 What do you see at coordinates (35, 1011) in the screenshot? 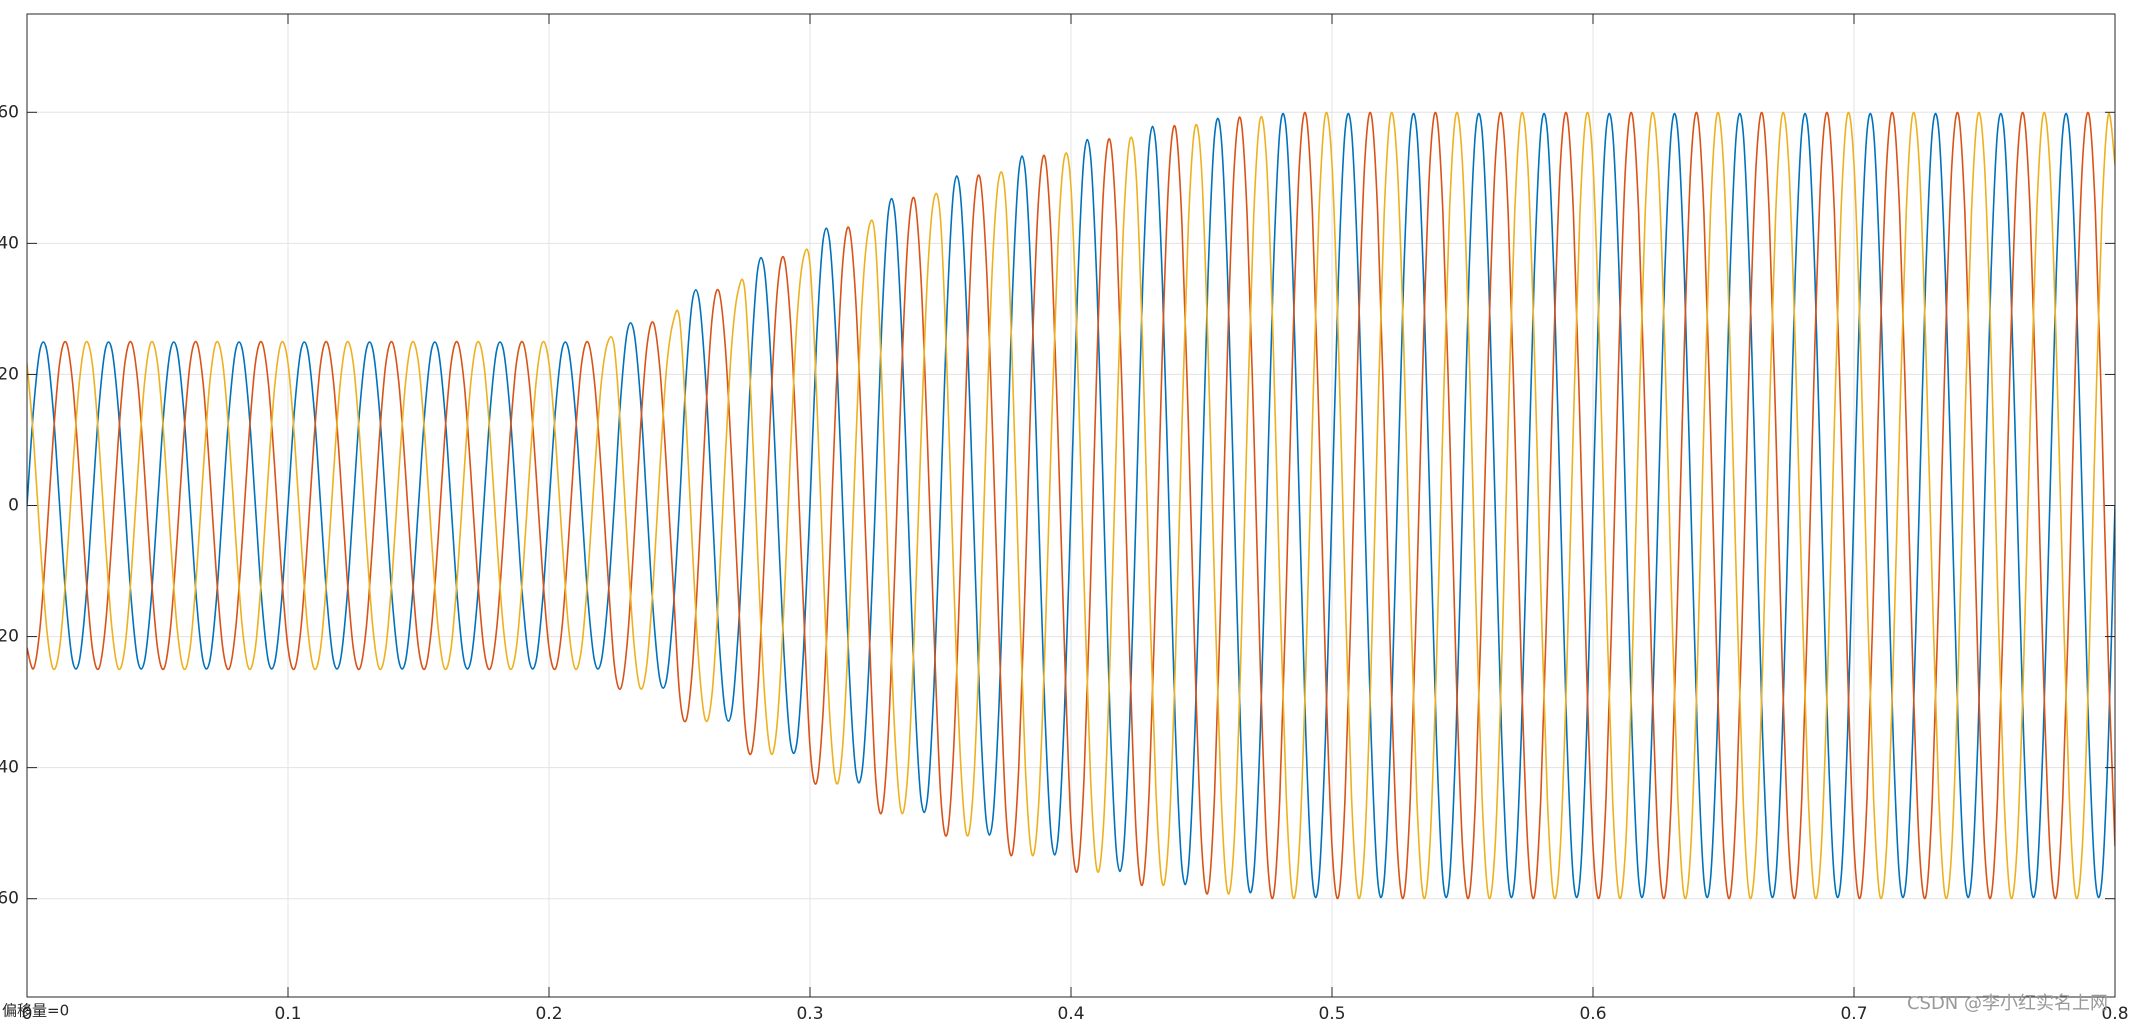
I see `annotation: 偏移量=0` at bounding box center [35, 1011].